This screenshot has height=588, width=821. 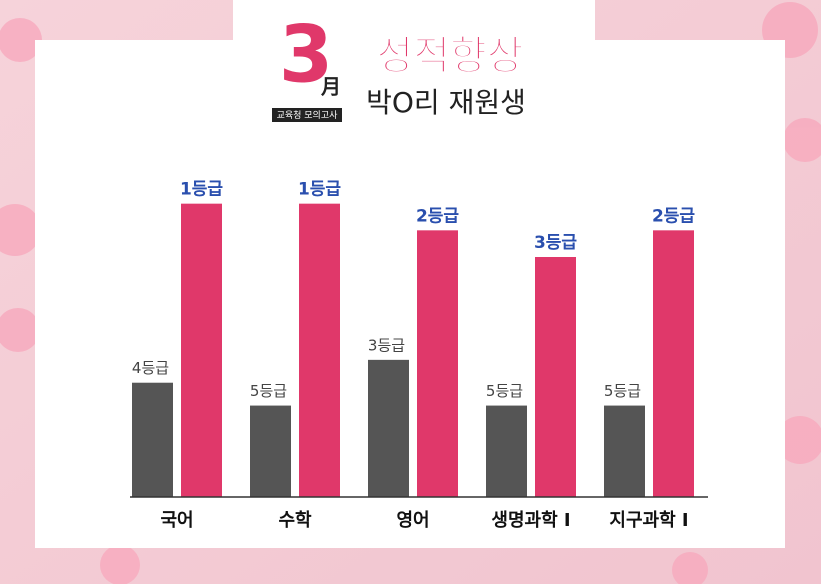 I want to click on month-number: 3, so click(x=306, y=55).